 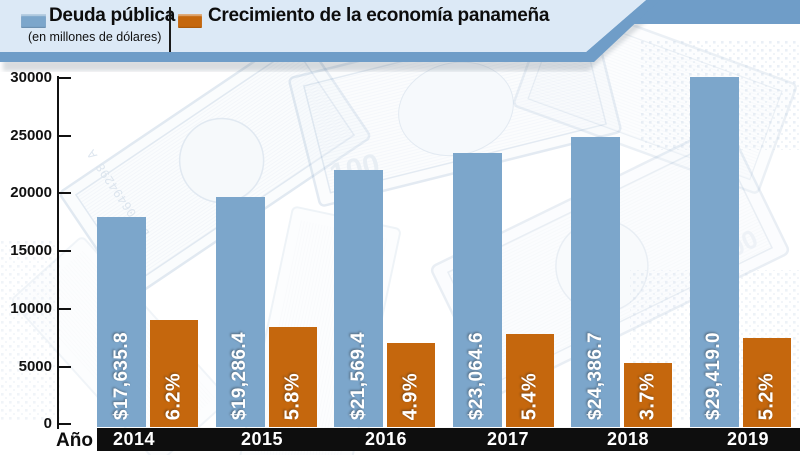 What do you see at coordinates (31, 192) in the screenshot?
I see `y-tick-label: 20000` at bounding box center [31, 192].